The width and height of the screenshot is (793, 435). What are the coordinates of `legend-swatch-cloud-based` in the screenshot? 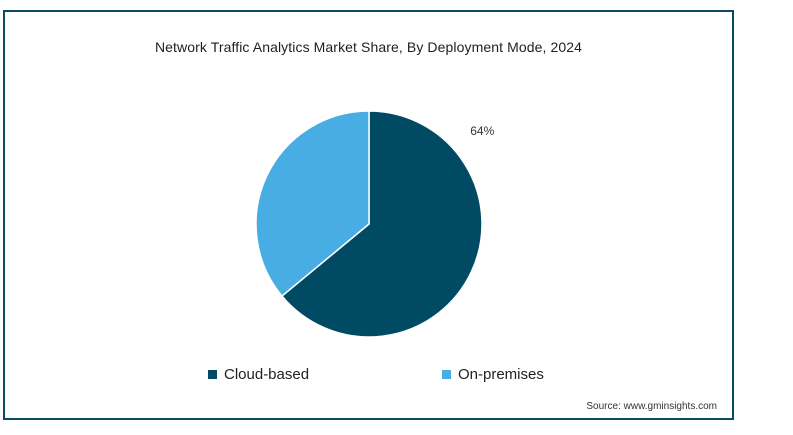 It's located at (212, 374).